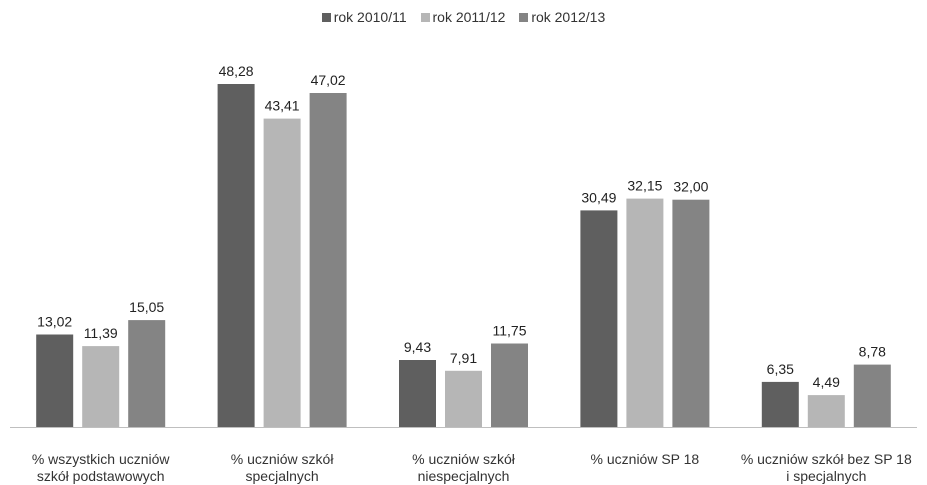 The width and height of the screenshot is (927, 485). I want to click on category-label-3: % uczniów SP 18, so click(645, 459).